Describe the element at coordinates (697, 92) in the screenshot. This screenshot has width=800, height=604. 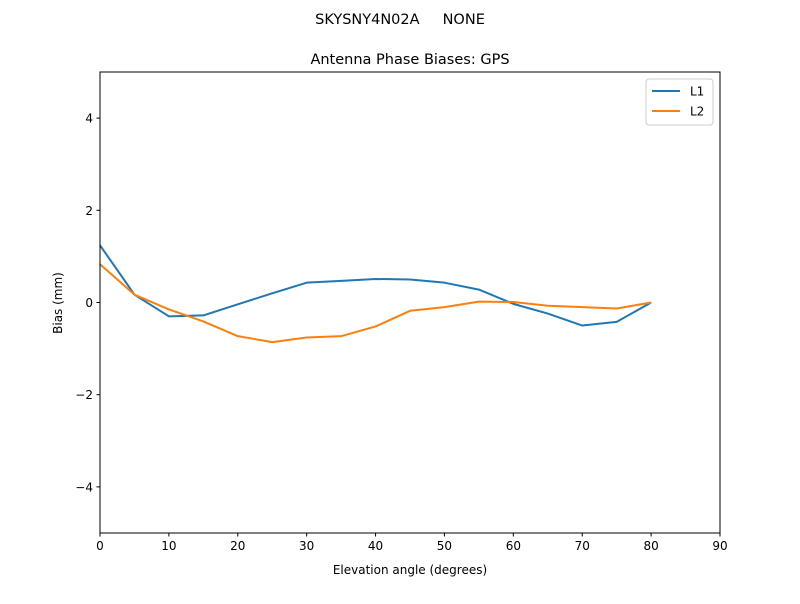
I see `legend-label: L1` at that location.